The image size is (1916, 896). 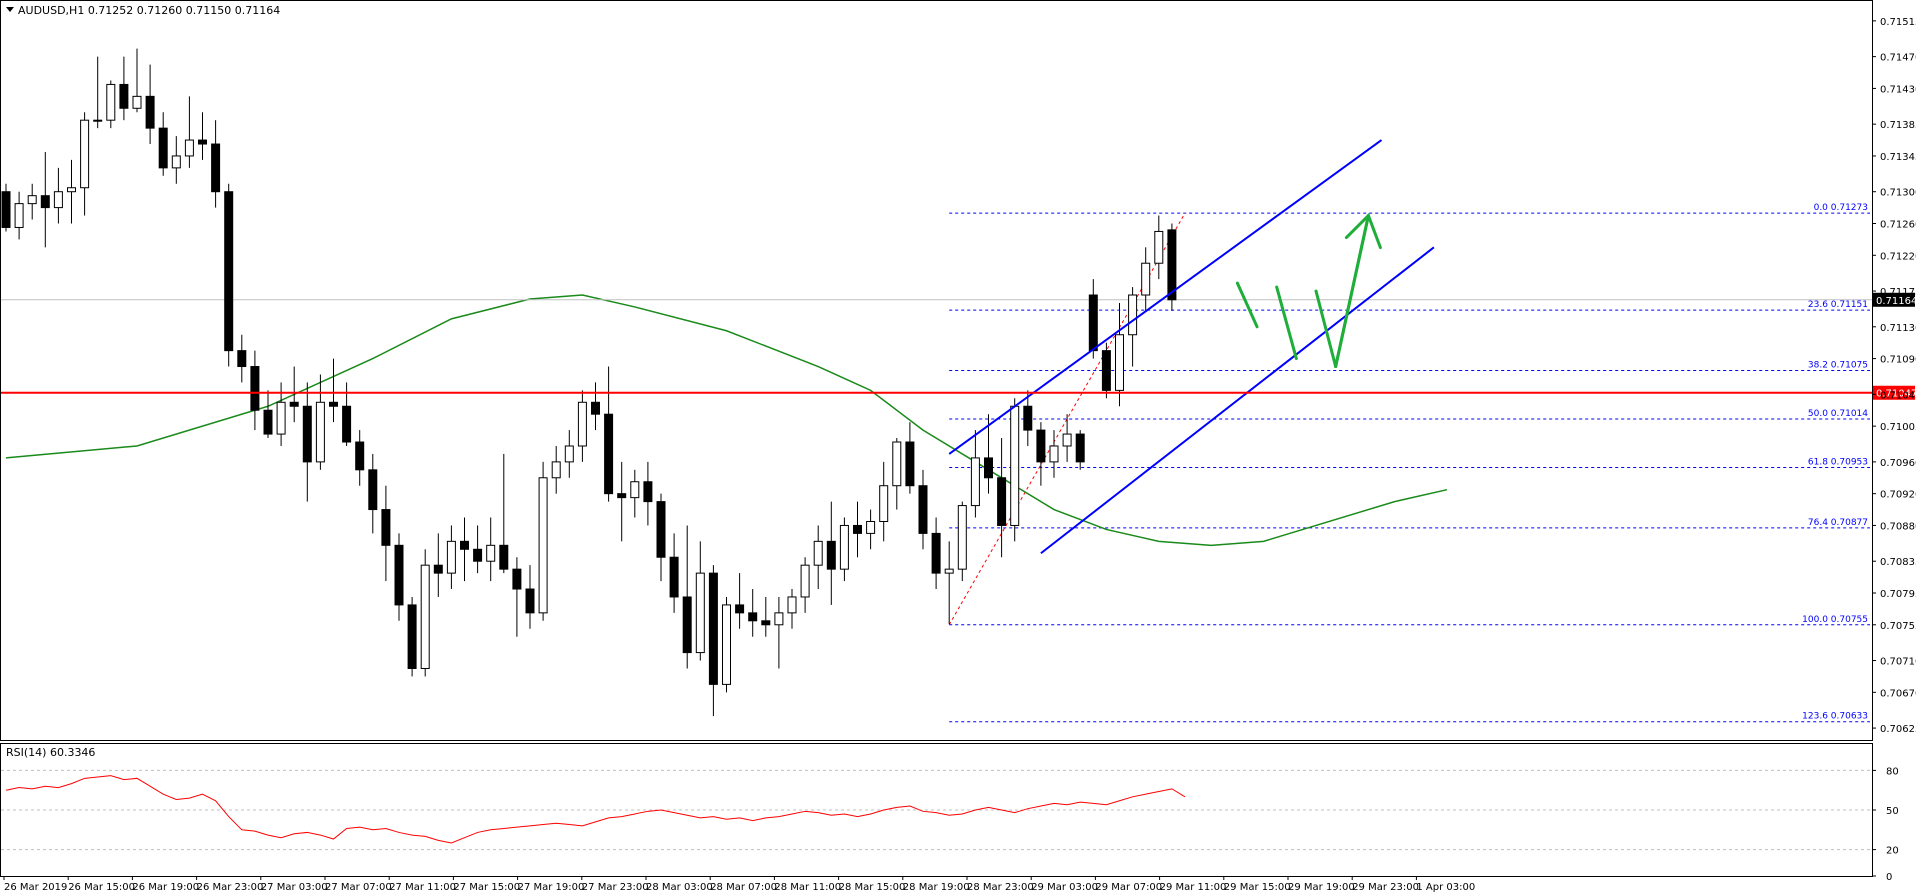 I want to click on time-tick-label: 28 Mar 03:00, so click(x=679, y=887).